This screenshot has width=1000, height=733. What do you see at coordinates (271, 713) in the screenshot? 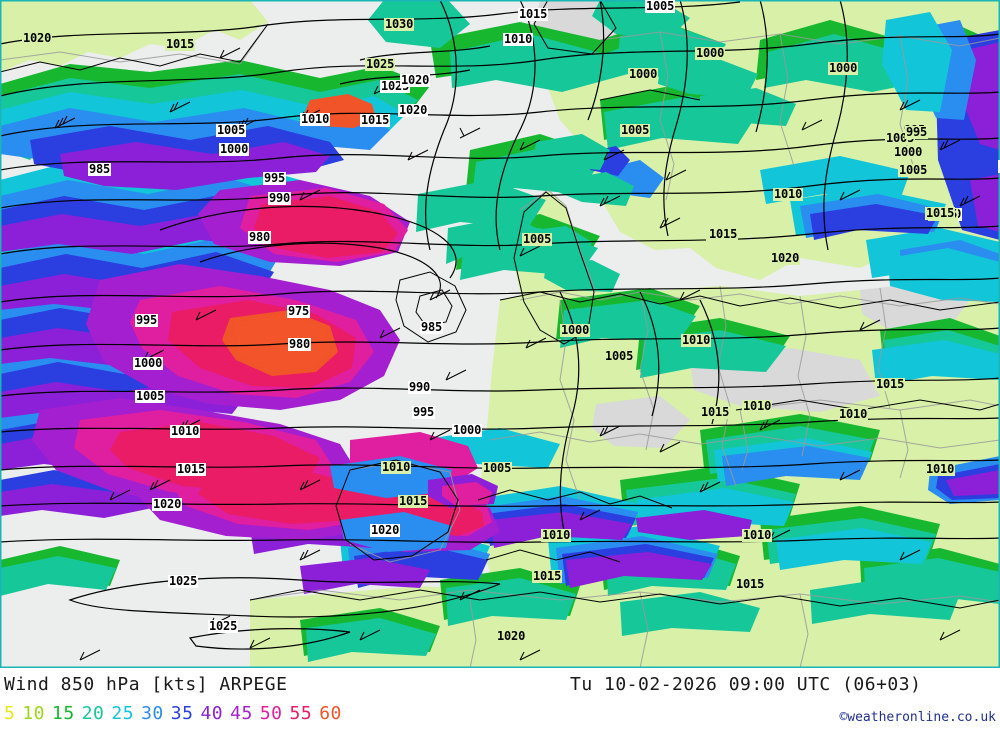
I see `legend-entry-50: 50` at bounding box center [271, 713].